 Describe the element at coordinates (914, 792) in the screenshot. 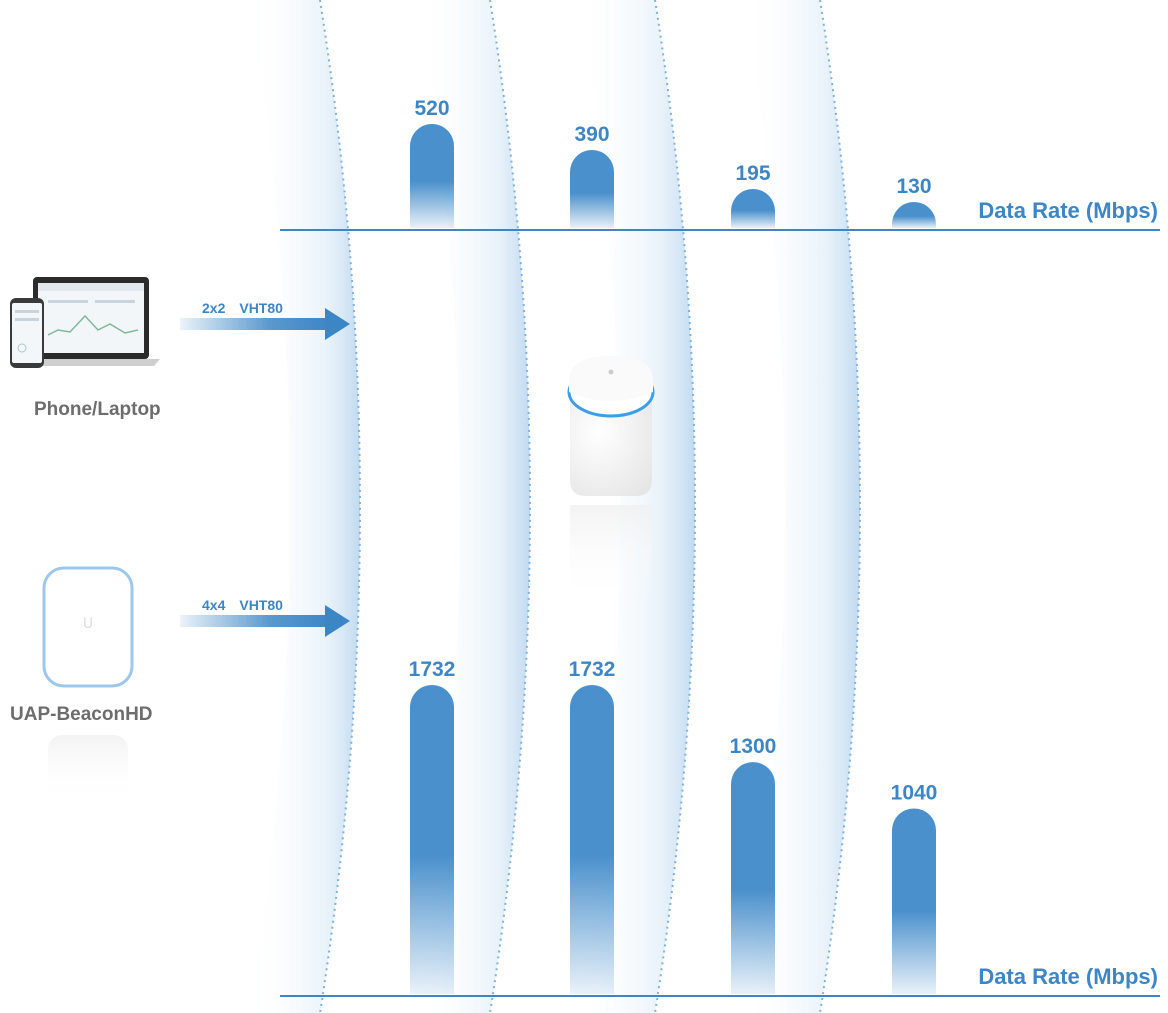

I see `bar-bottom-4-value-label: 1040` at that location.